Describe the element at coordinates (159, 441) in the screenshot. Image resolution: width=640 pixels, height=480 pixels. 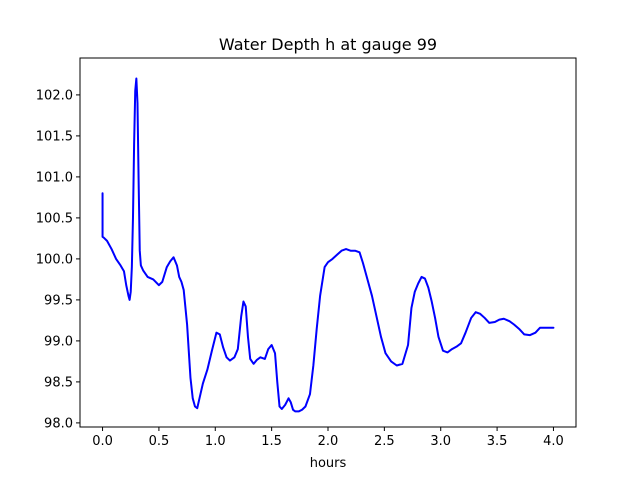
I see `x-tick-label: 0.5` at that location.